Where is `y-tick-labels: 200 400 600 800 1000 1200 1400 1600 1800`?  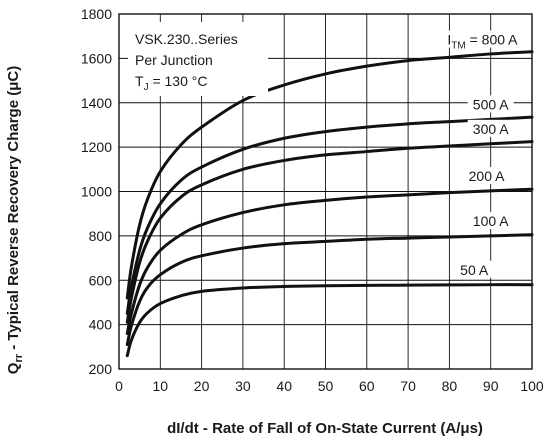 y-tick-labels: 200 400 600 800 1000 1200 1400 1600 1800 is located at coordinates (96, 191).